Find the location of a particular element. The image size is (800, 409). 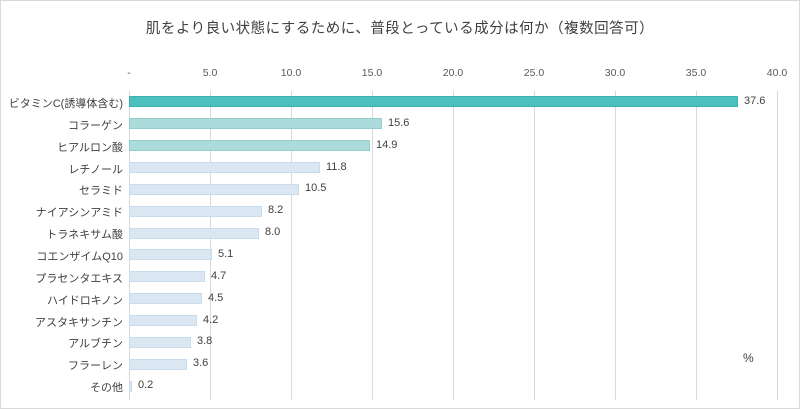

x-tick-label: 35.0 is located at coordinates (696, 73).